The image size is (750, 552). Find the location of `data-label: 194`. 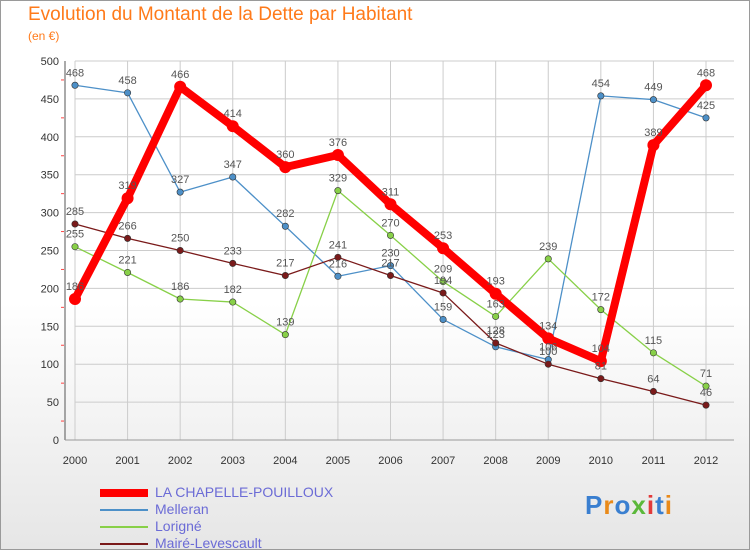

data-label: 194 is located at coordinates (443, 281).